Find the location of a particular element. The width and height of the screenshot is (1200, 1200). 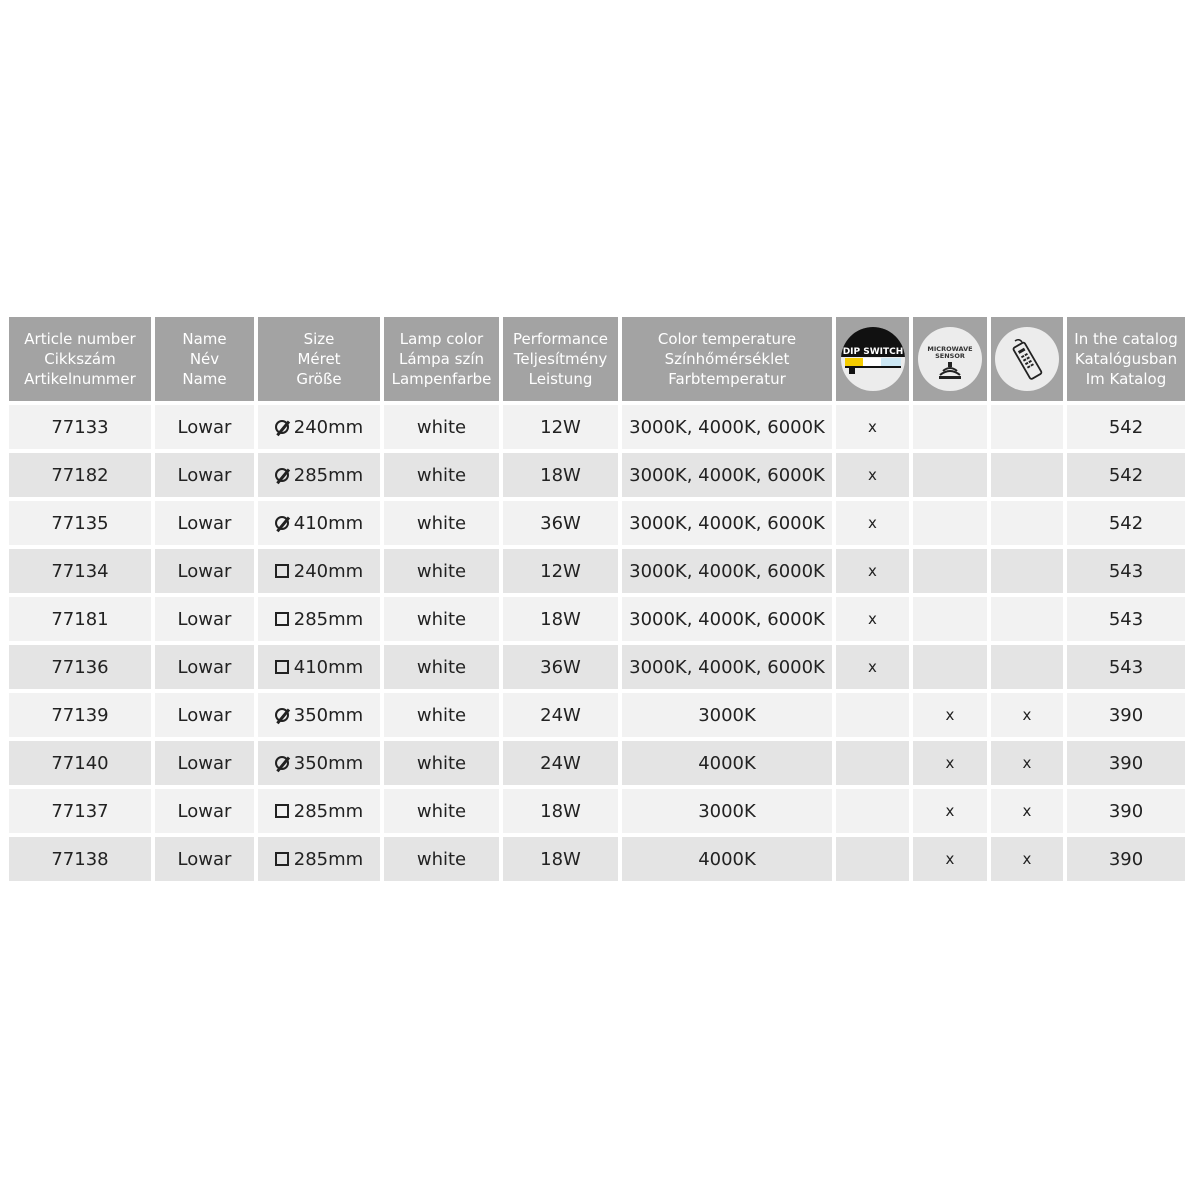

cell-temp: 4000K is located at coordinates (727, 763).